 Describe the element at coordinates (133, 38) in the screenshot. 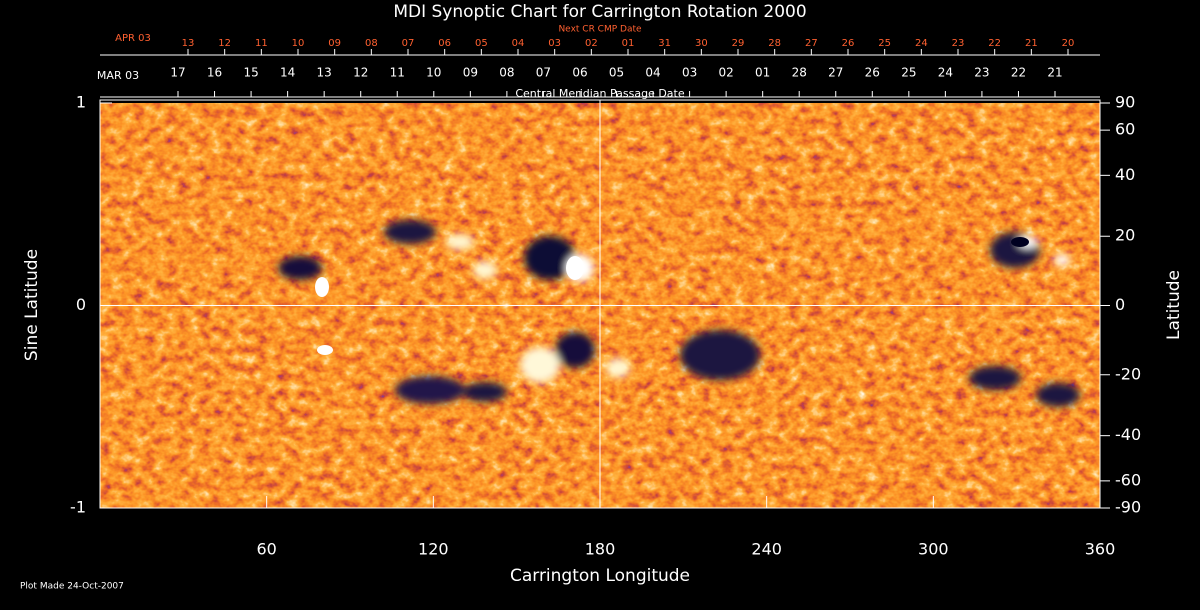

I see `next-axis-start: APR 03` at that location.